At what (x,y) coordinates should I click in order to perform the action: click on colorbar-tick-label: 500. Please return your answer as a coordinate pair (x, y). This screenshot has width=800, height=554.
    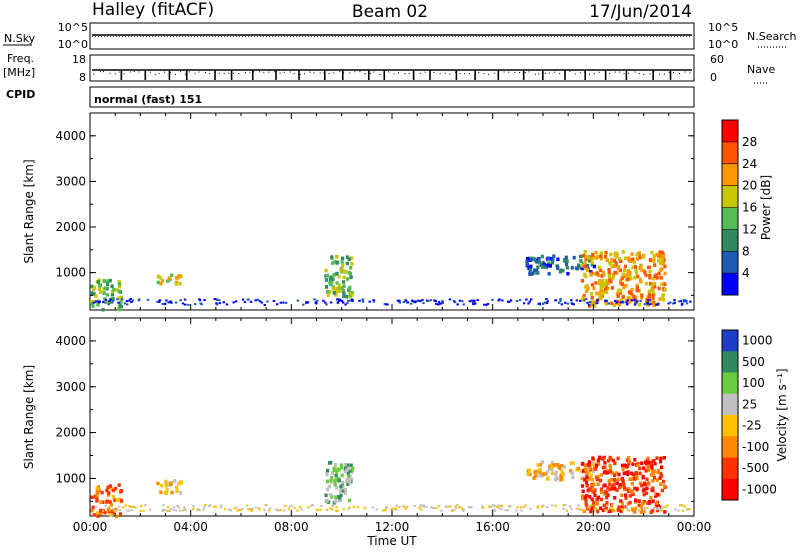
    Looking at the image, I should click on (753, 362).